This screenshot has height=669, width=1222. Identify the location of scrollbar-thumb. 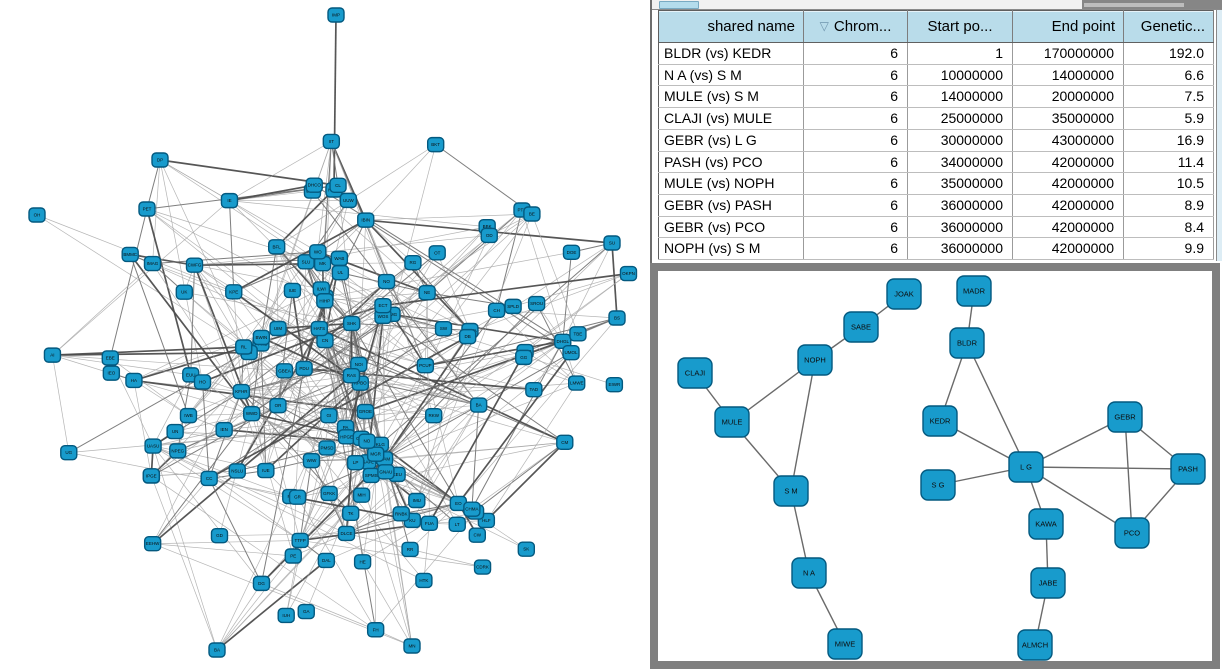
(679, 5).